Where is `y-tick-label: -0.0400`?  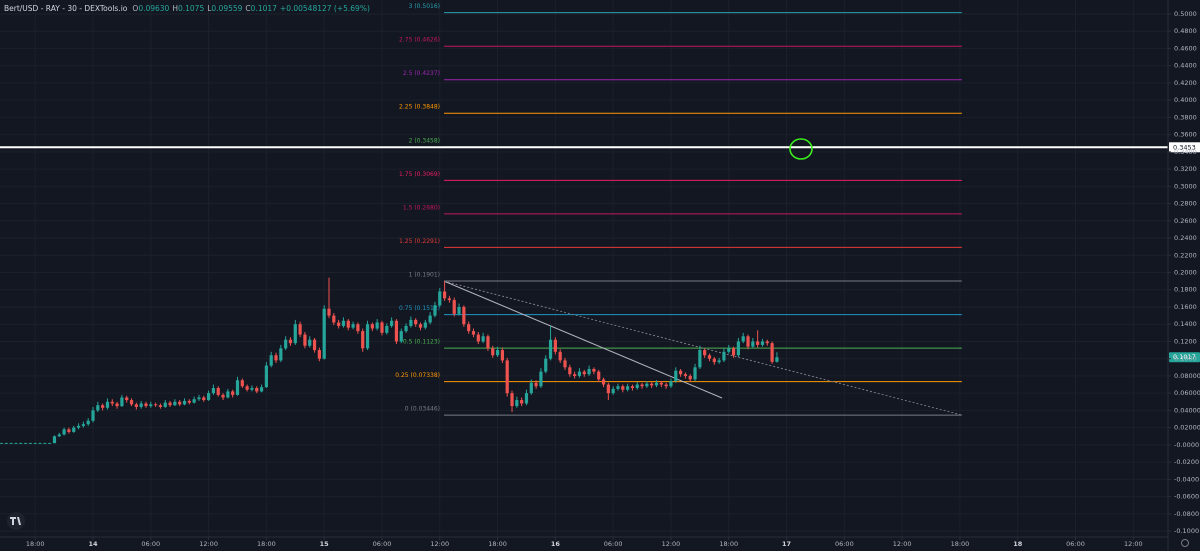
y-tick-label: -0.0400 is located at coordinates (1186, 479).